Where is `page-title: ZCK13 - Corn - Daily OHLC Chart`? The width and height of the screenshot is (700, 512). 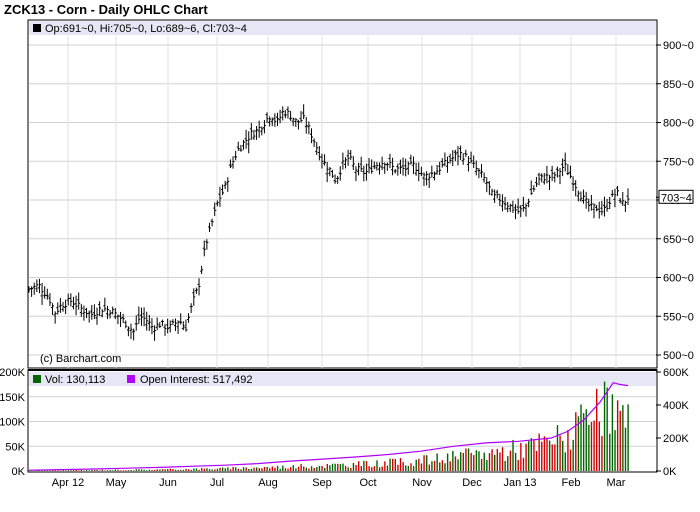
page-title: ZCK13 - Corn - Daily OHLC Chart is located at coordinates (106, 9).